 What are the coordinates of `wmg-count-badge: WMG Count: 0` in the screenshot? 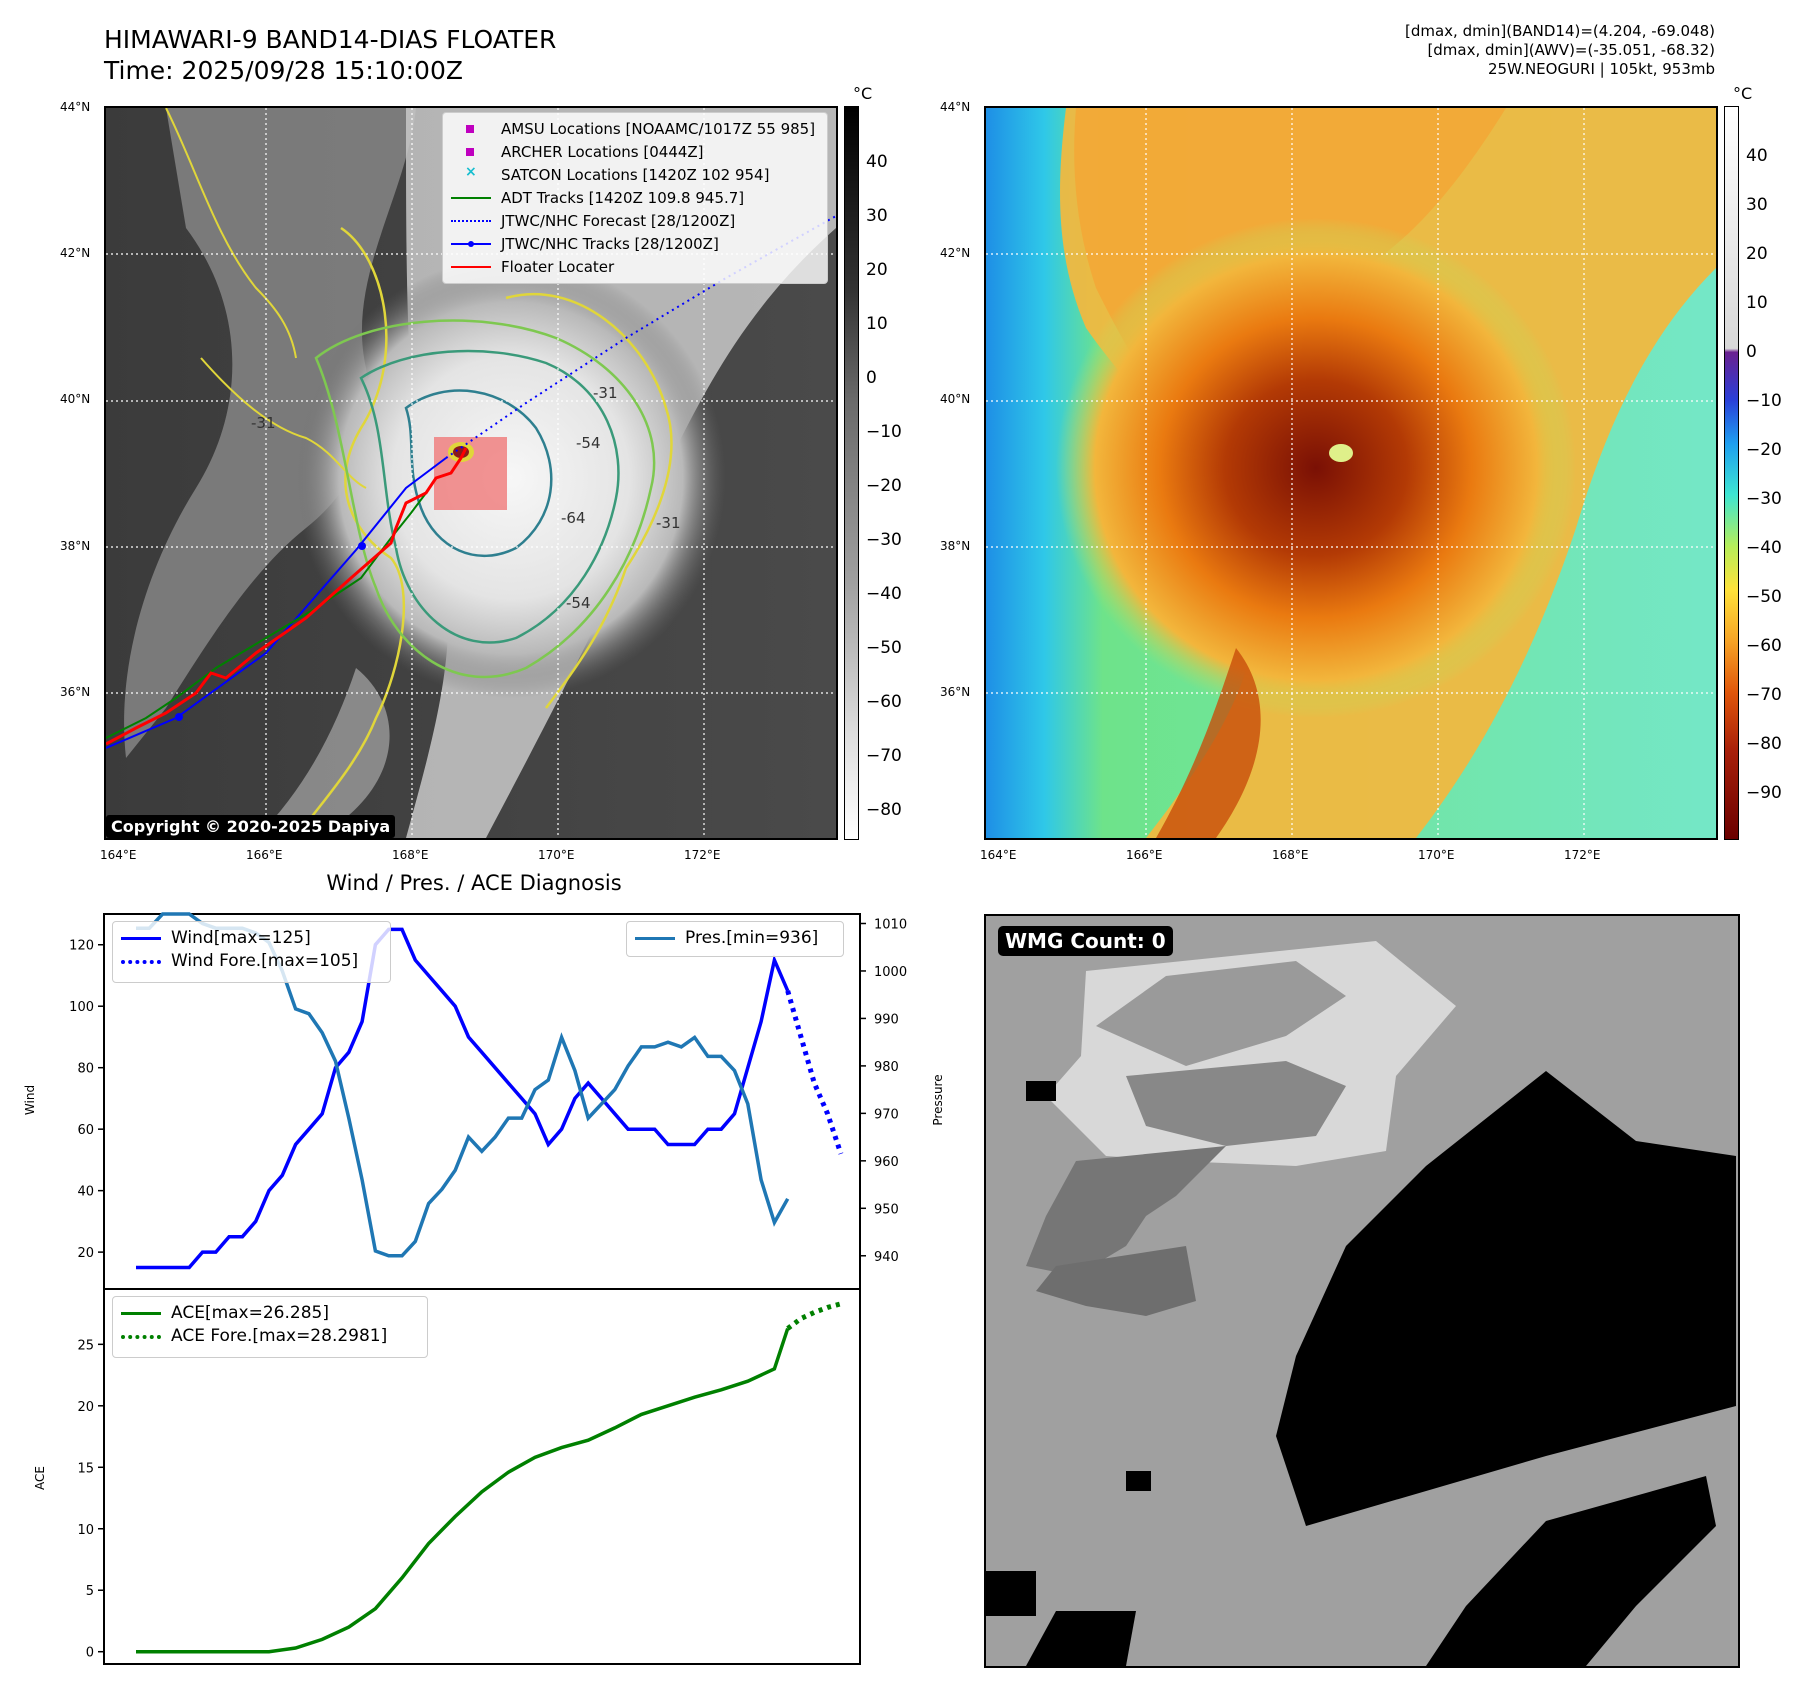 It's located at (1085, 941).